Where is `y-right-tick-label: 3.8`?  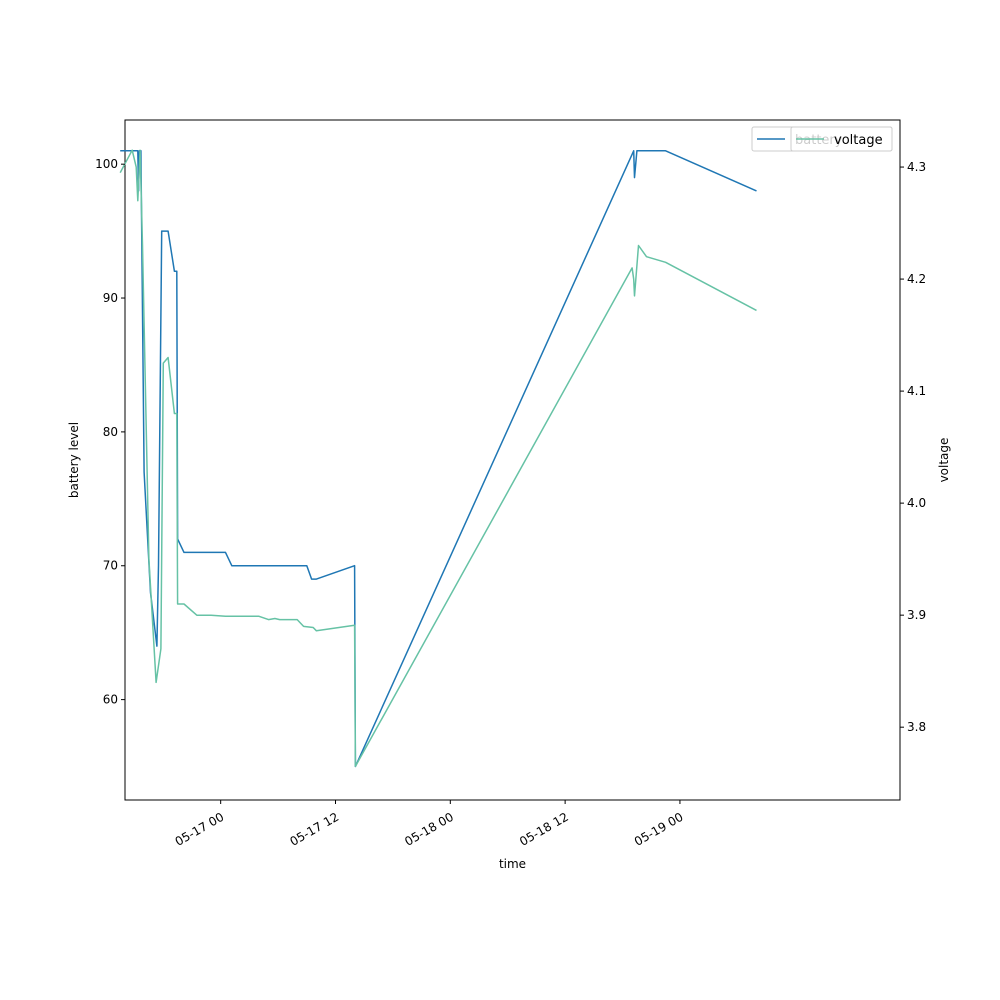
y-right-tick-label: 3.8 is located at coordinates (916, 727).